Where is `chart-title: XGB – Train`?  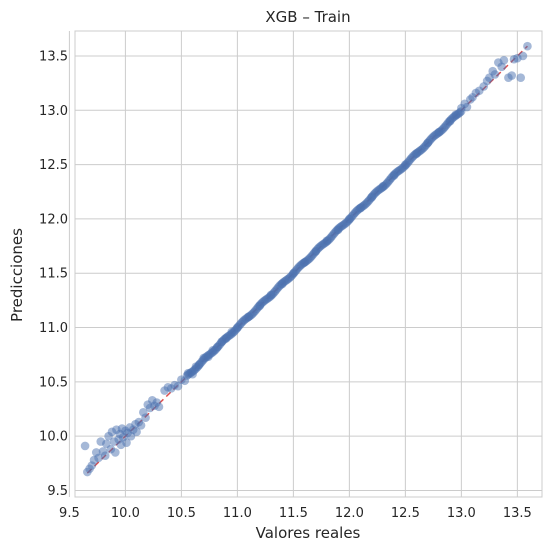
chart-title: XGB – Train is located at coordinates (307, 17).